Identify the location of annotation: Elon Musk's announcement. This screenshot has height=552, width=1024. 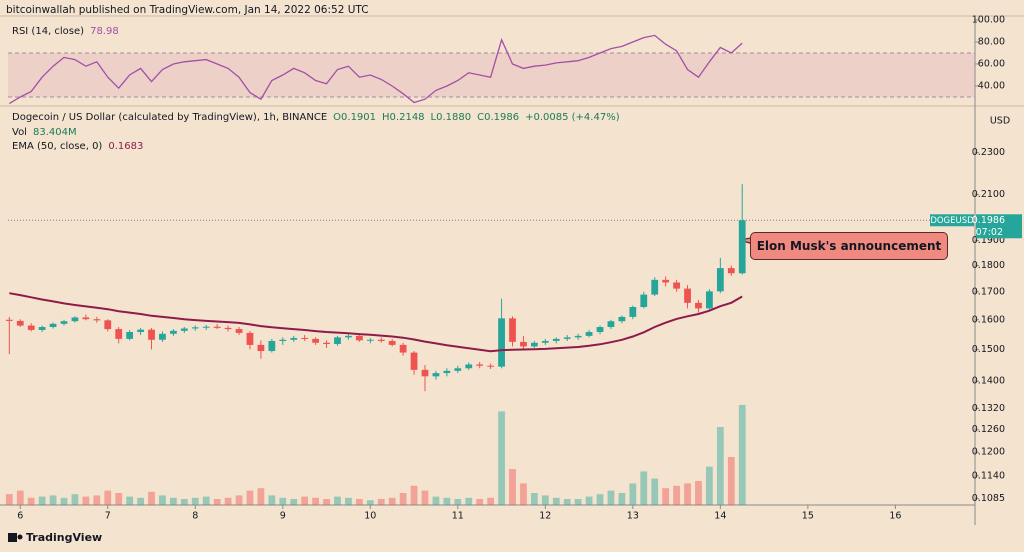
(849, 246).